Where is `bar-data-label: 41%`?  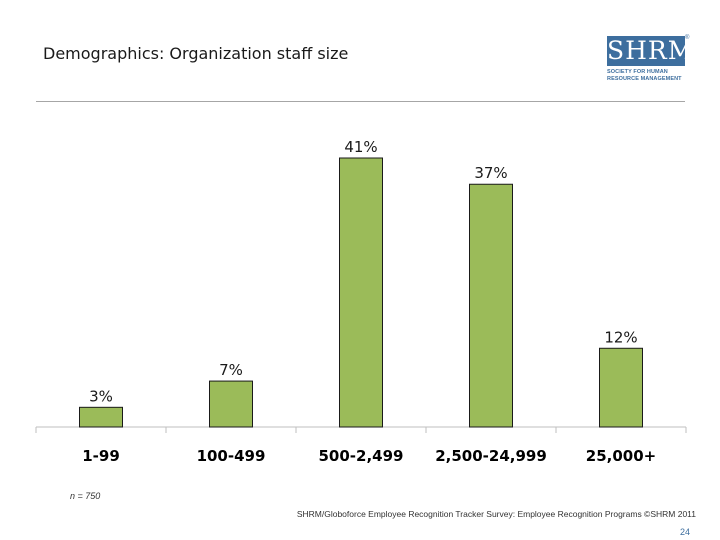 bar-data-label: 41% is located at coordinates (360, 147).